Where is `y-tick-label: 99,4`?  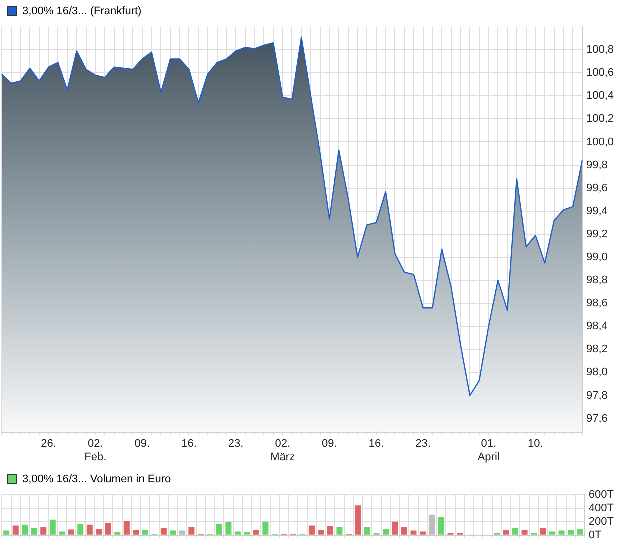
y-tick-label: 99,4 is located at coordinates (597, 211).